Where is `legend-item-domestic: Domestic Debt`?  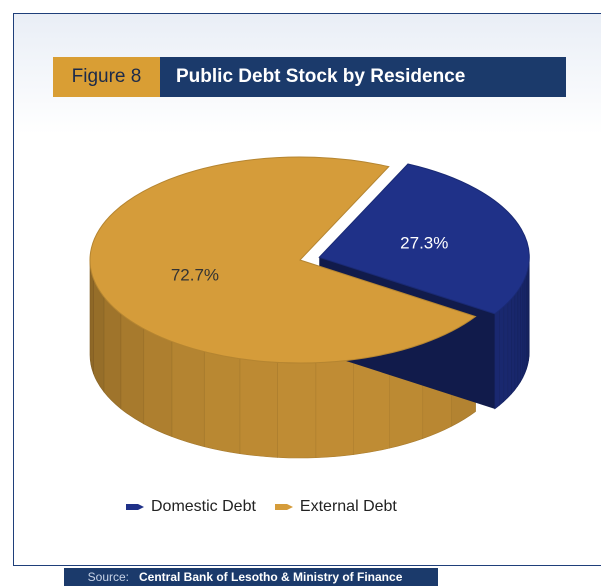
legend-item-domestic: Domestic Debt is located at coordinates (190, 507).